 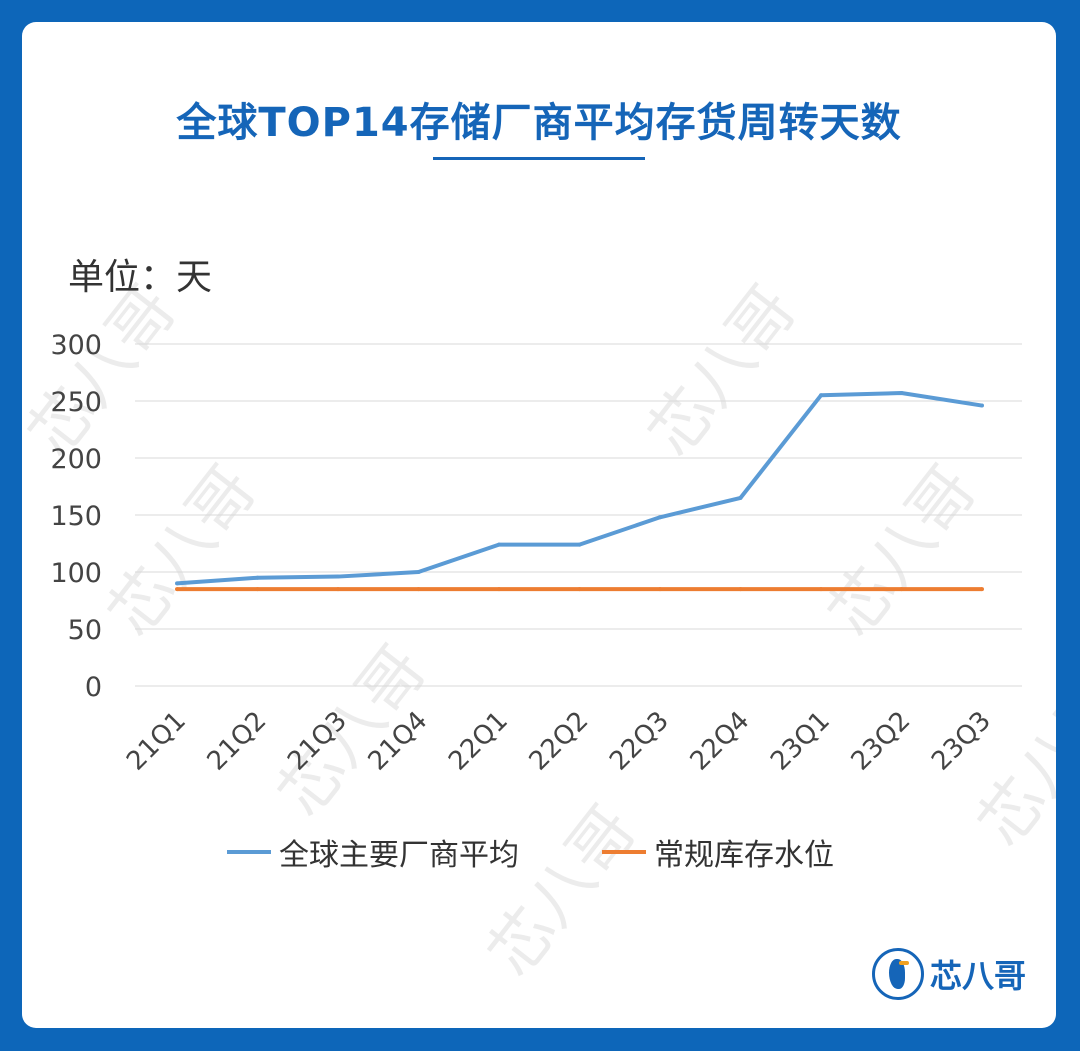 What do you see at coordinates (897, 974) in the screenshot?
I see `bird-logo-icon` at bounding box center [897, 974].